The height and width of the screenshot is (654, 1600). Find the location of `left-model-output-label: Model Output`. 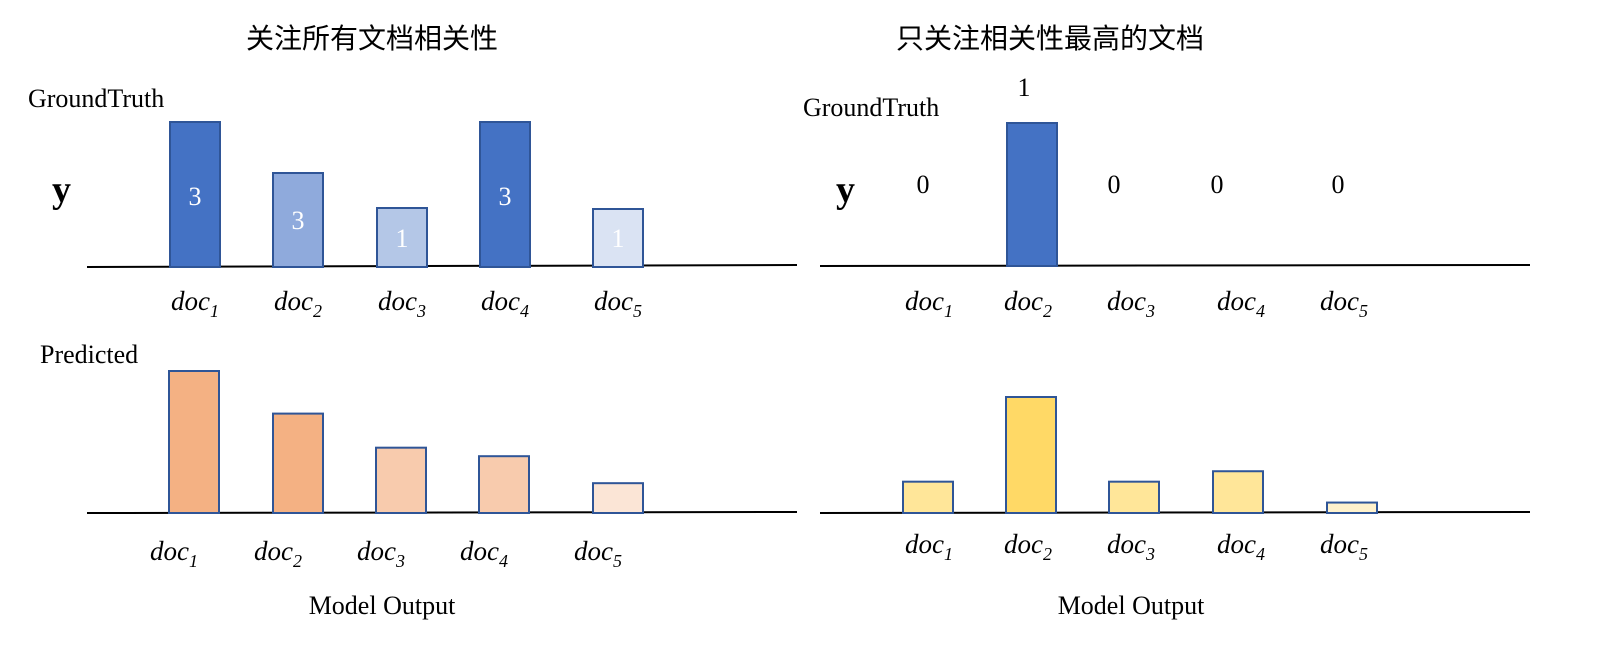

left-model-output-label: Model Output is located at coordinates (382, 605).